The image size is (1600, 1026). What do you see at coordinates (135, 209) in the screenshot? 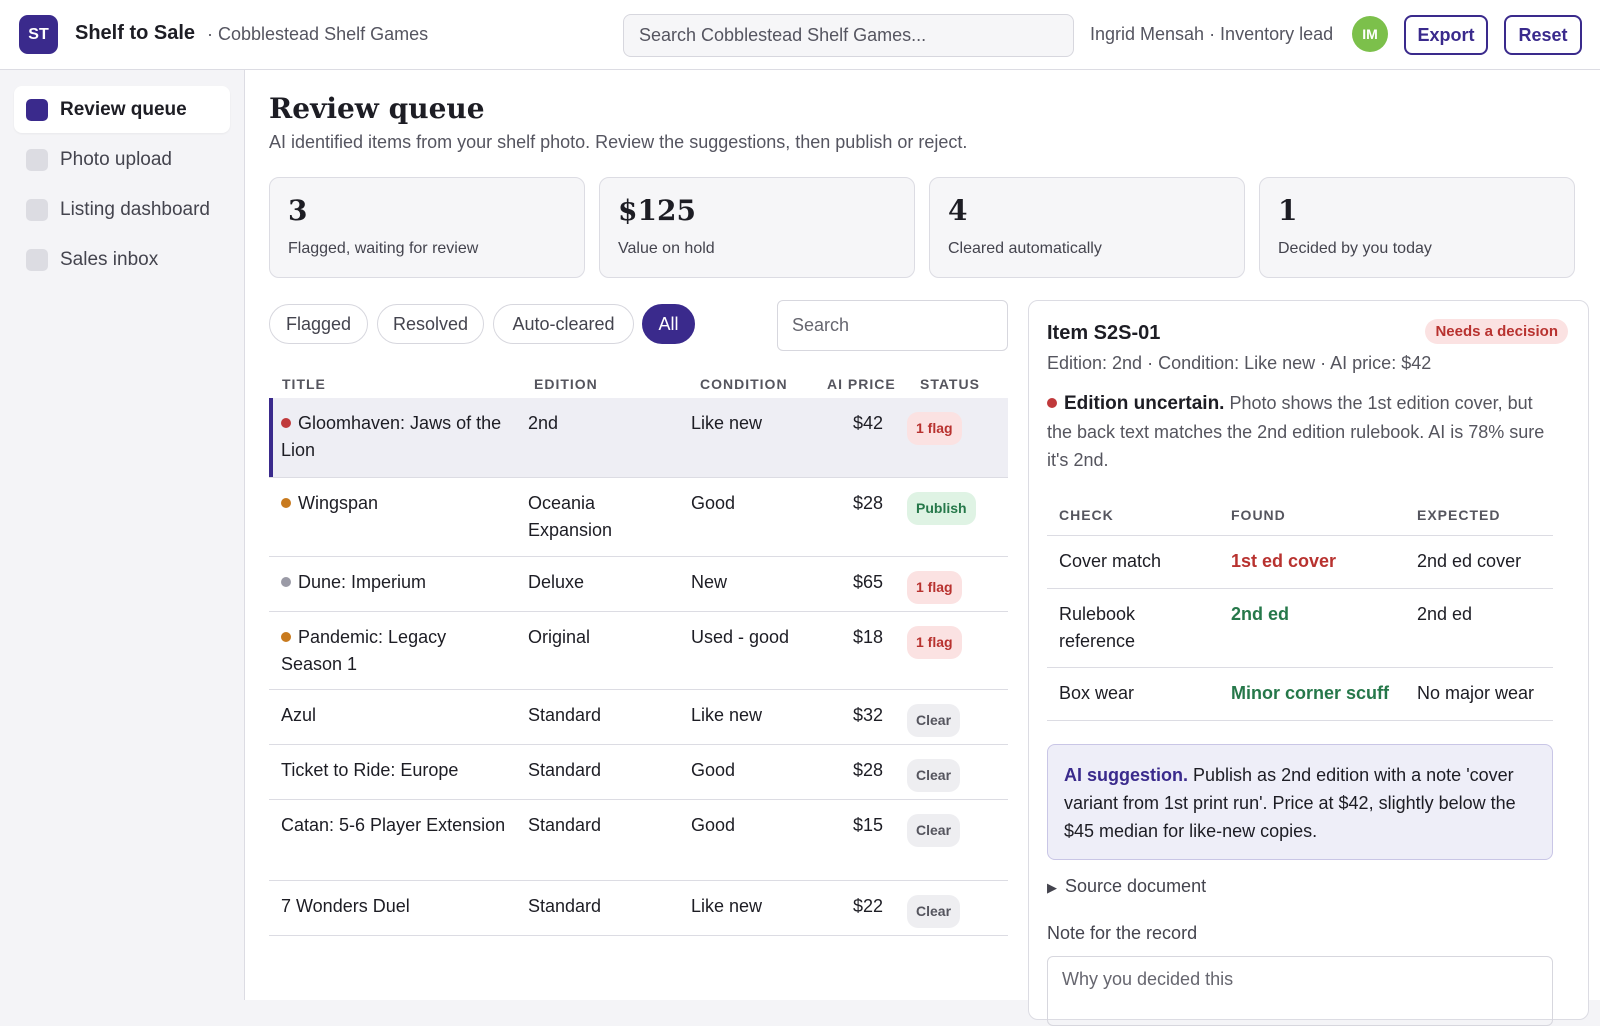
I see `sidebar-item-label: Listing dashboard` at bounding box center [135, 209].